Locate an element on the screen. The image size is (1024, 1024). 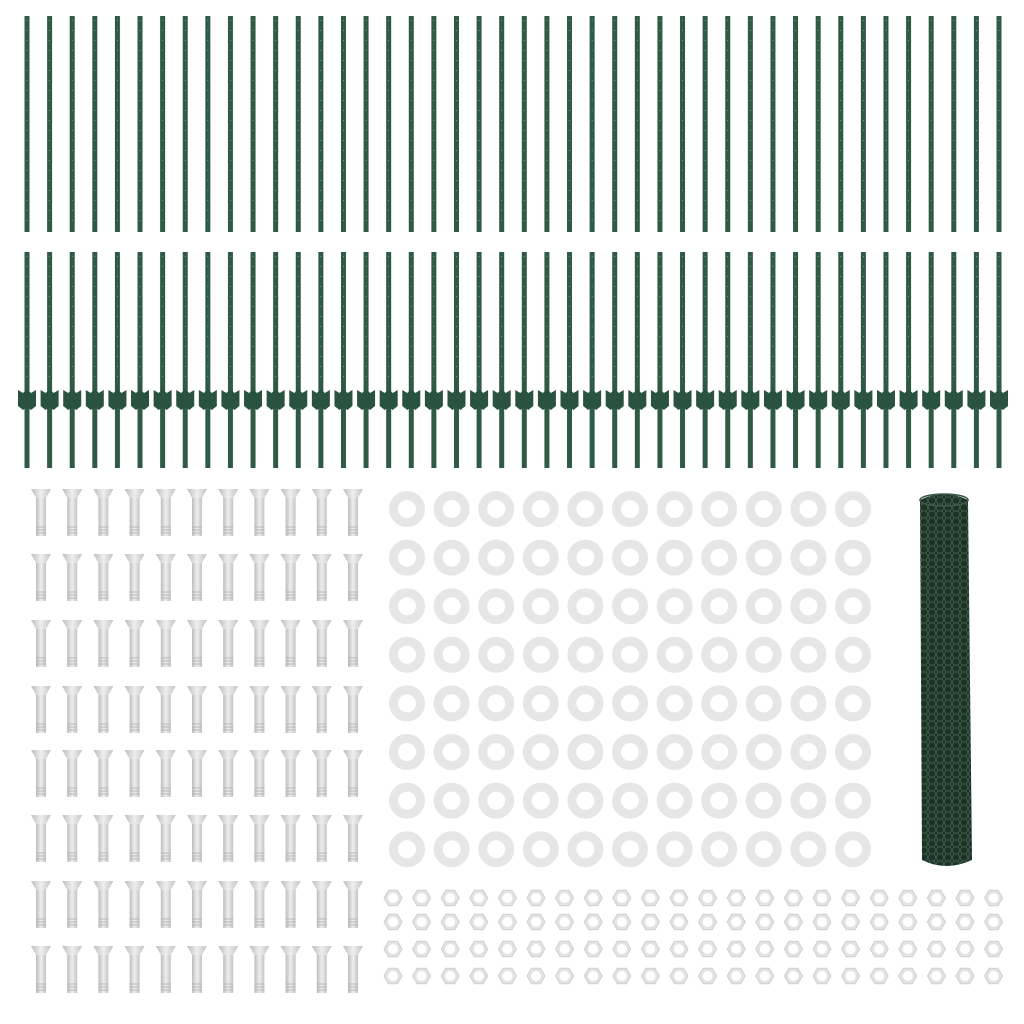
mesh-roll is located at coordinates (945, 679).